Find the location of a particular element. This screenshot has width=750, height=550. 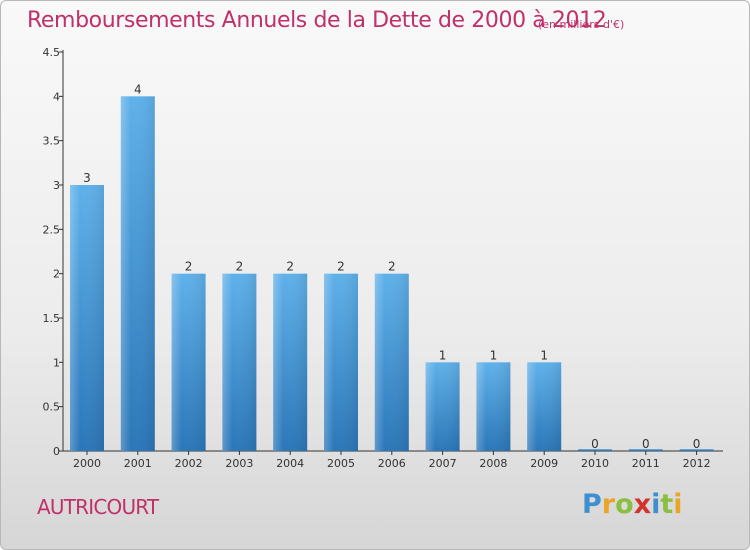

x-tick-label: 2000 is located at coordinates (87, 463).